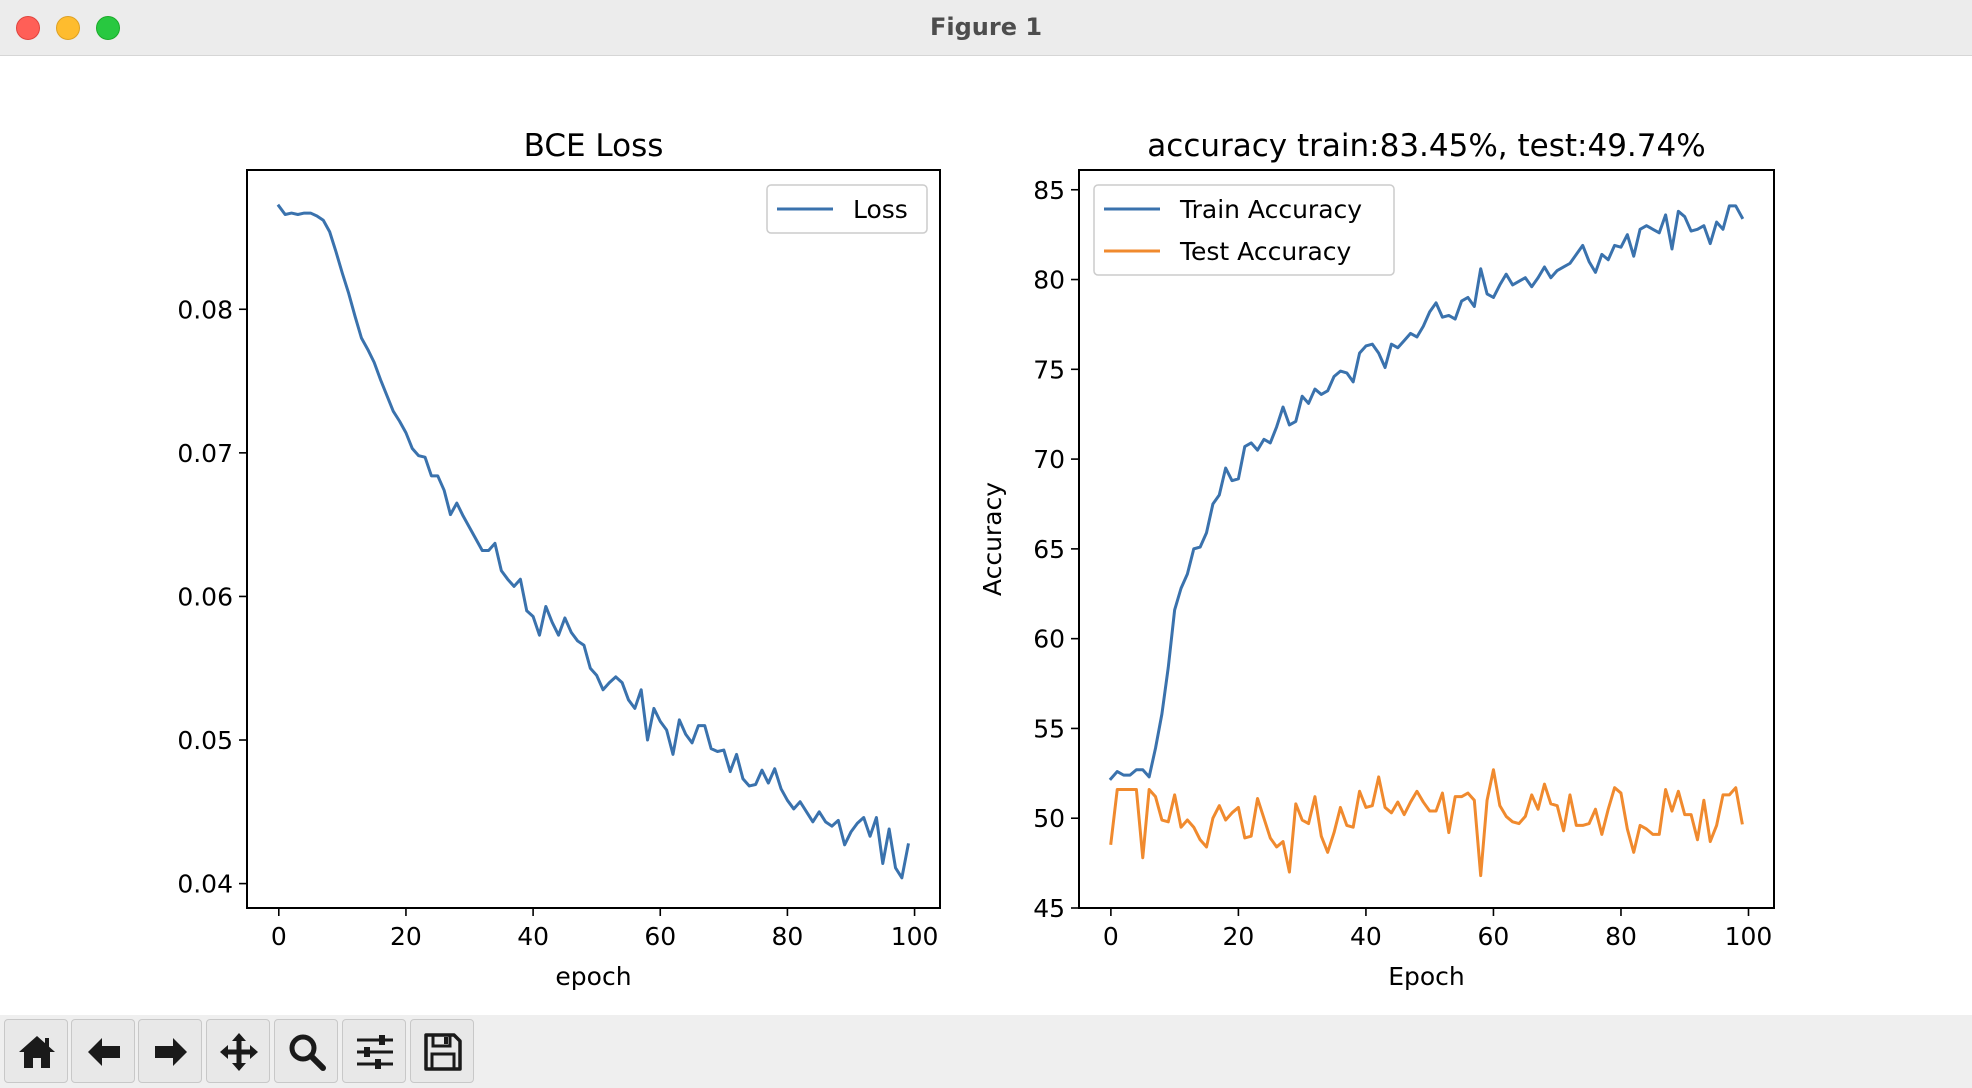 This screenshot has width=1972, height=1088. Describe the element at coordinates (1049, 459) in the screenshot. I see `y-tick-label: 70` at that location.